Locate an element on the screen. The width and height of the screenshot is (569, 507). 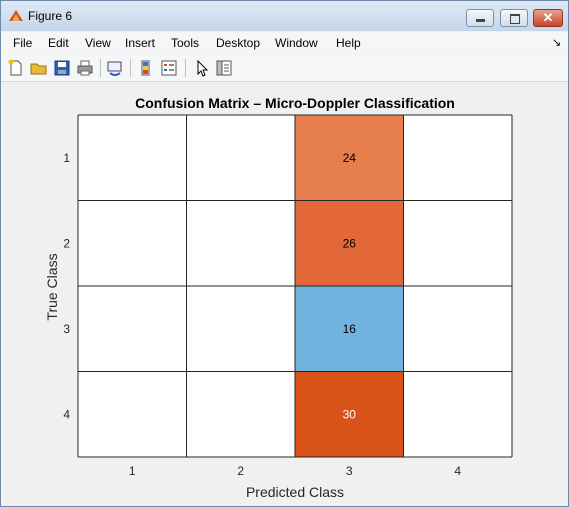
y-axis-label: True Class is located at coordinates (52, 286).